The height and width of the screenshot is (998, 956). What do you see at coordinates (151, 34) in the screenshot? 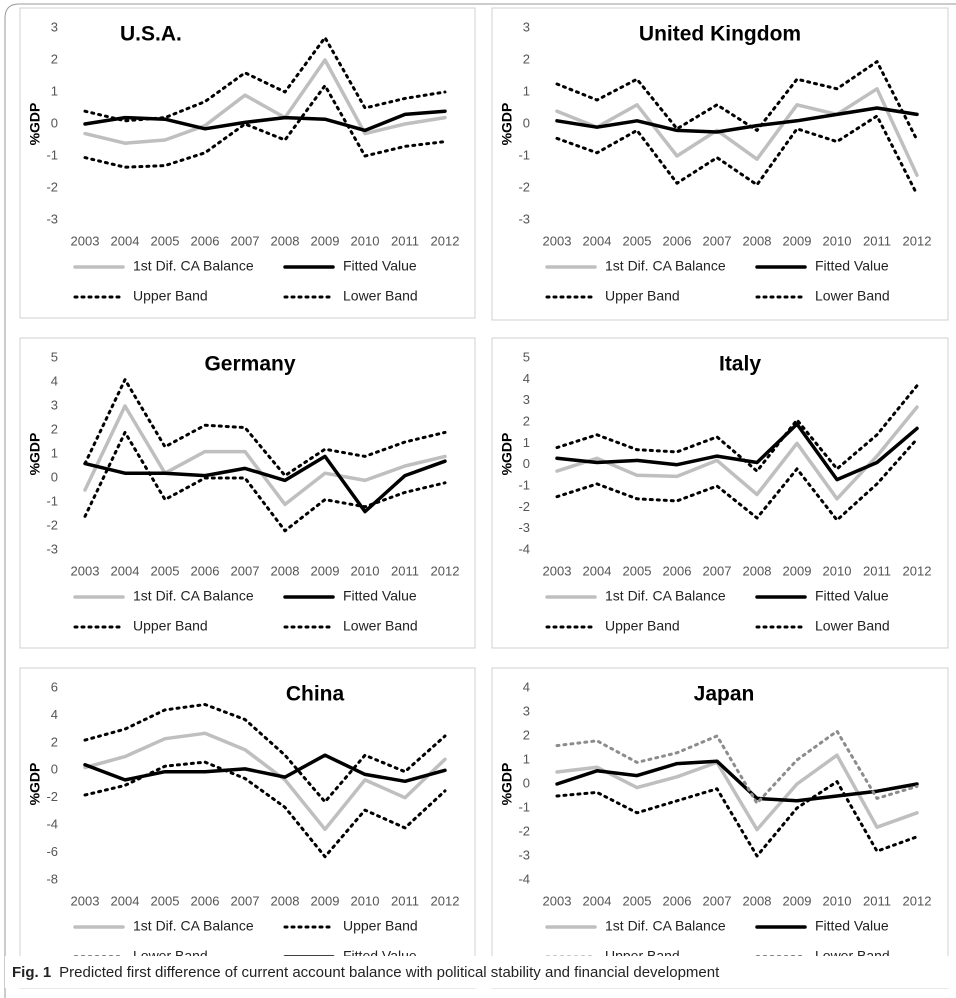
I see `chart-title: U.S.A.` at bounding box center [151, 34].